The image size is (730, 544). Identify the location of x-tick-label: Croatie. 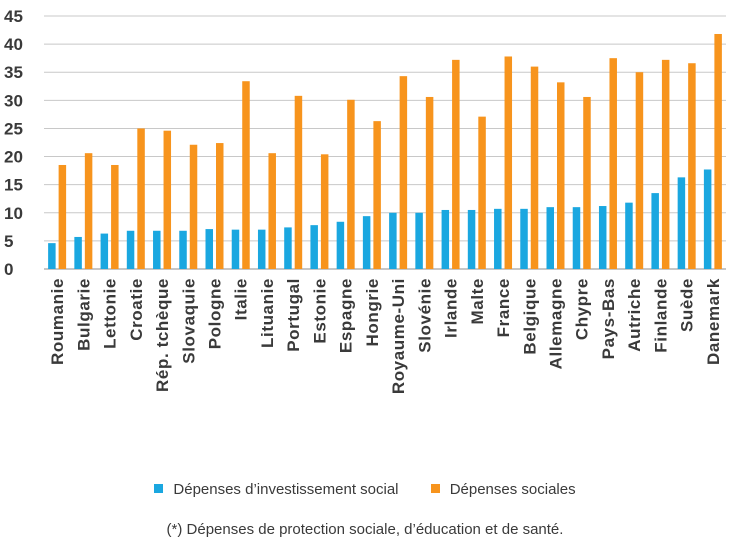
(136, 309).